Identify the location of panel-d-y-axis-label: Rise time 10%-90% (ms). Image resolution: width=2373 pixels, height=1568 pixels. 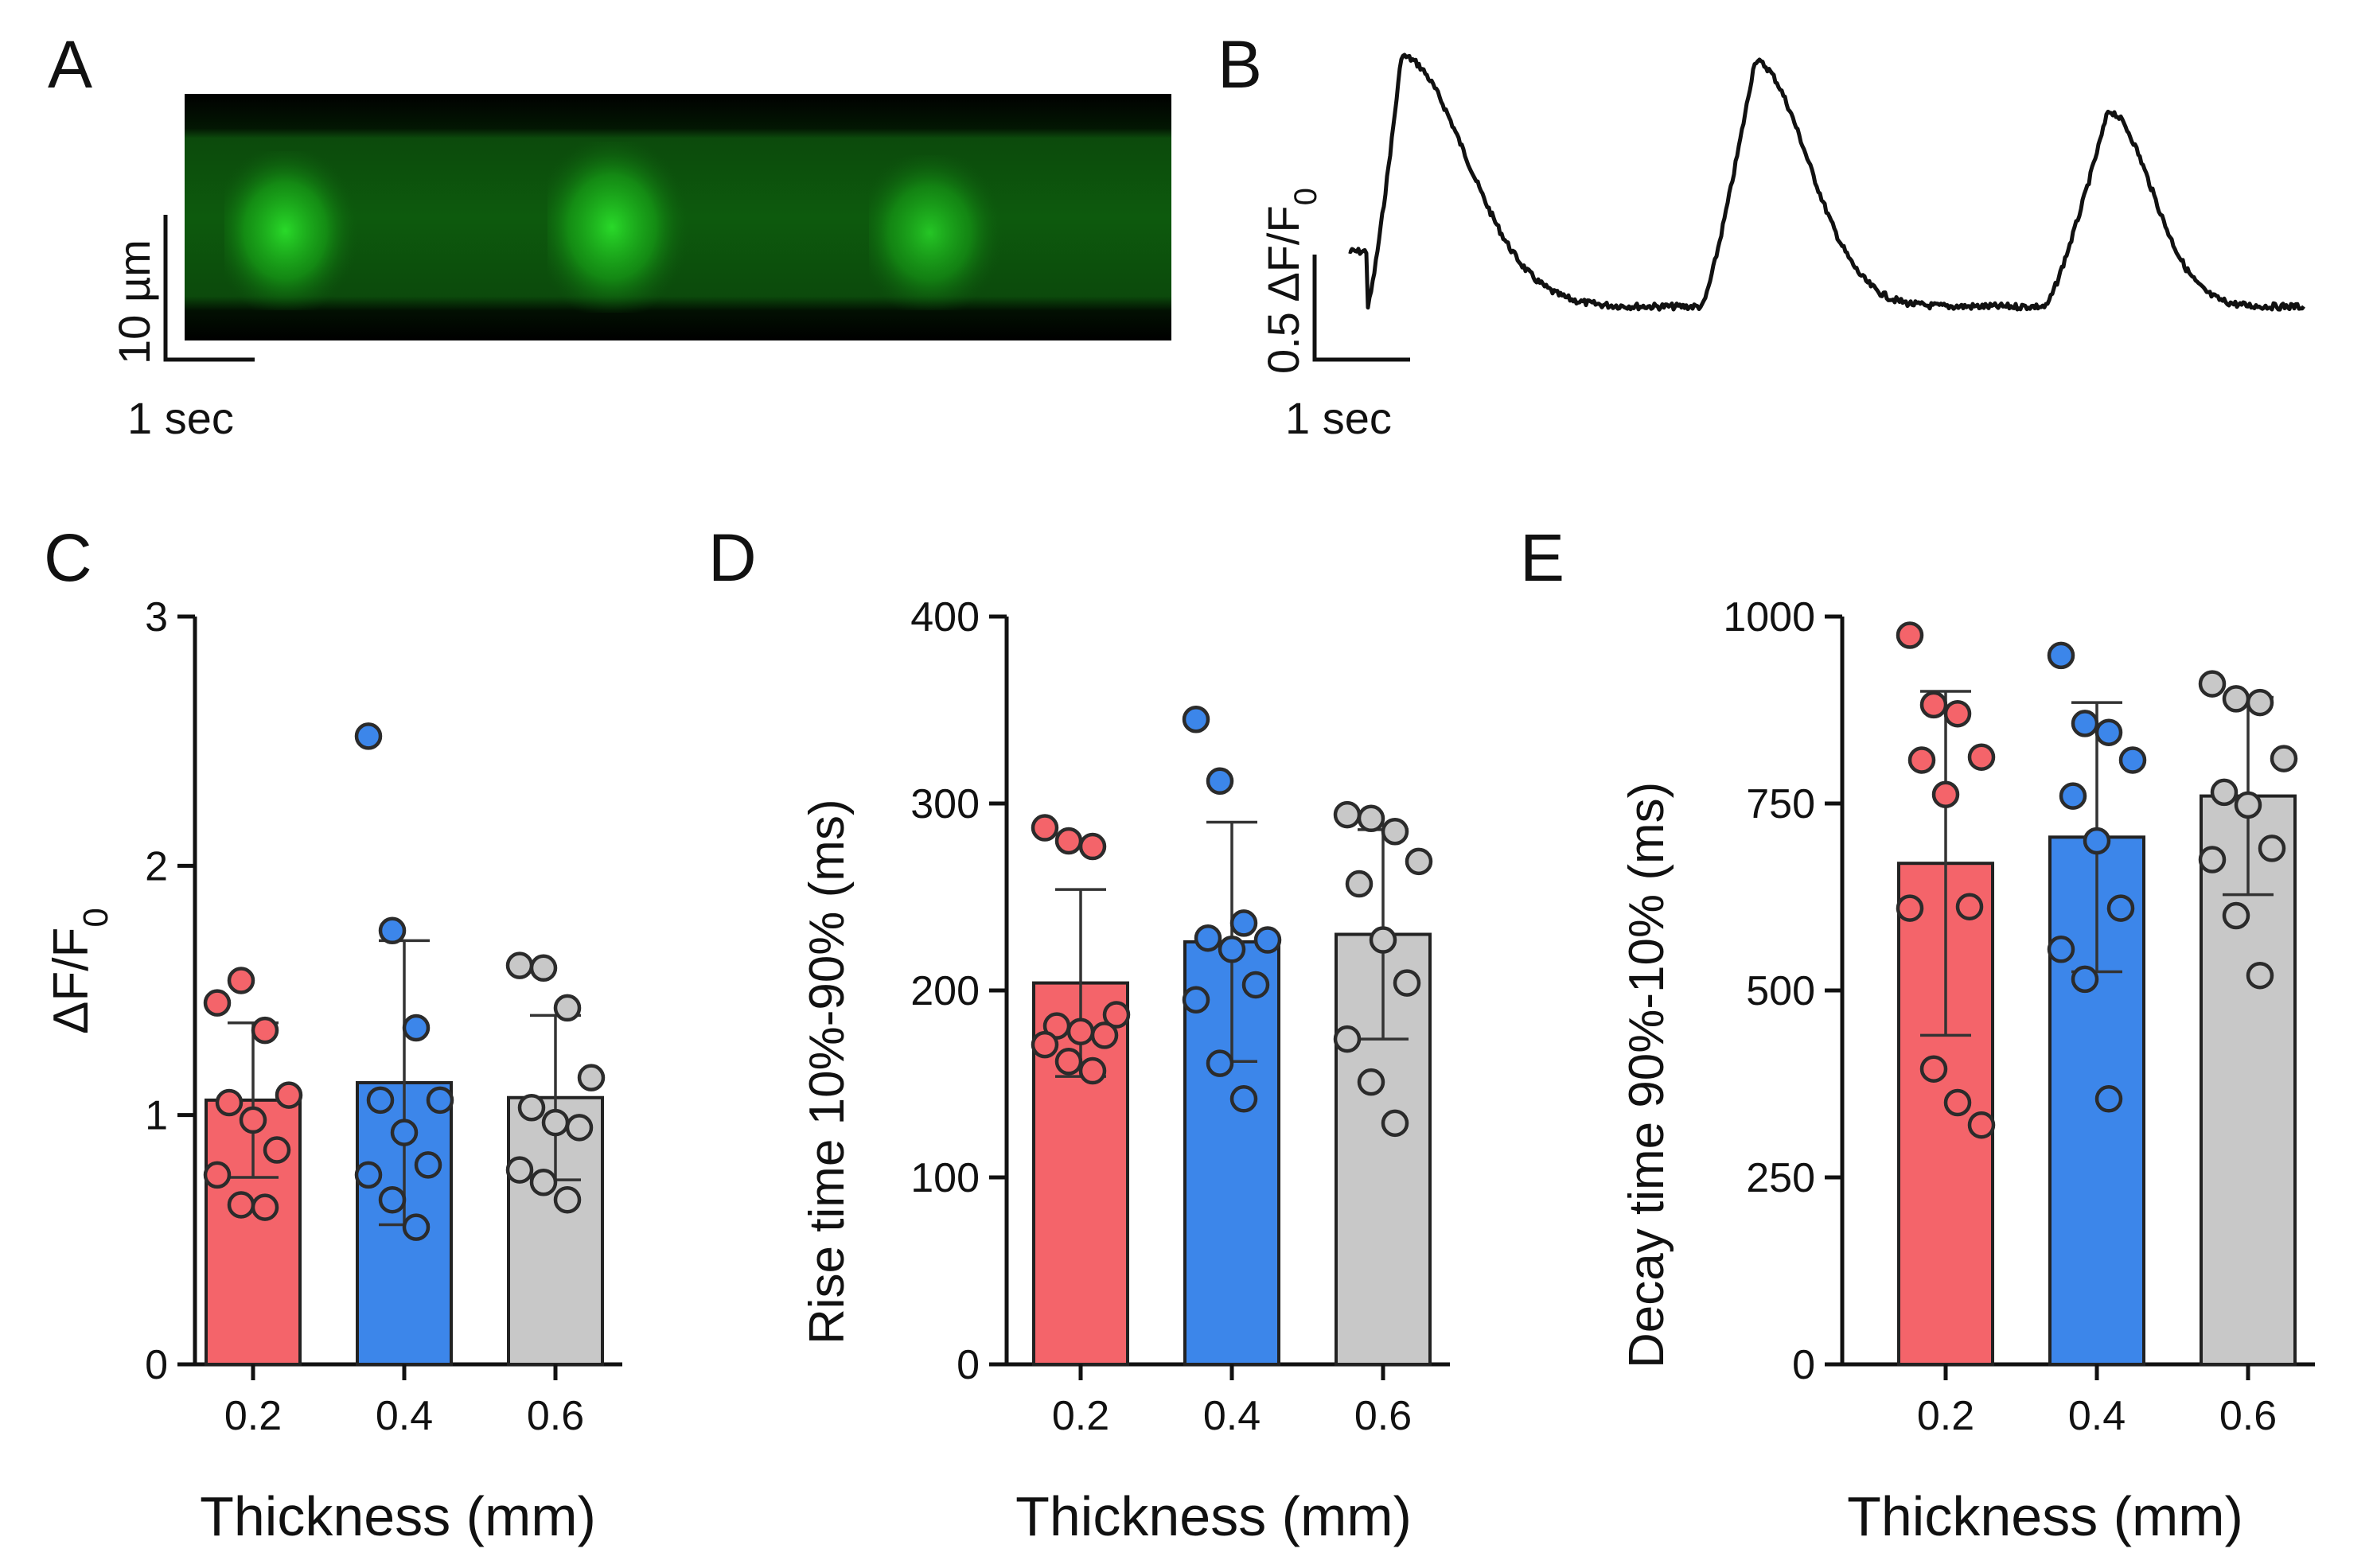
(827, 1071).